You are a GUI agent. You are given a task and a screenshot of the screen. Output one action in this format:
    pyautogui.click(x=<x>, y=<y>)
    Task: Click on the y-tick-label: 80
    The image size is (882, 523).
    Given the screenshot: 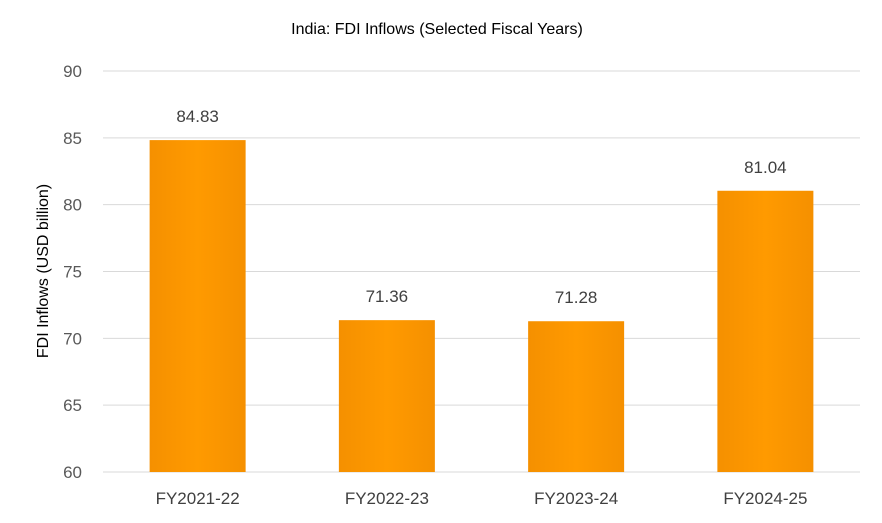 What is the action you would take?
    pyautogui.click(x=72, y=205)
    